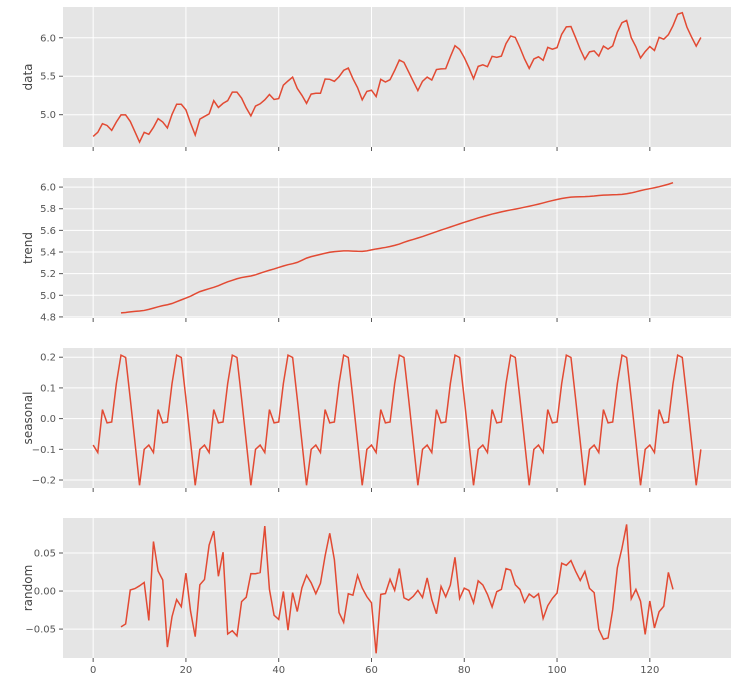  Describe the element at coordinates (44, 450) in the screenshot. I see `y-tick-label: −0.1` at that location.